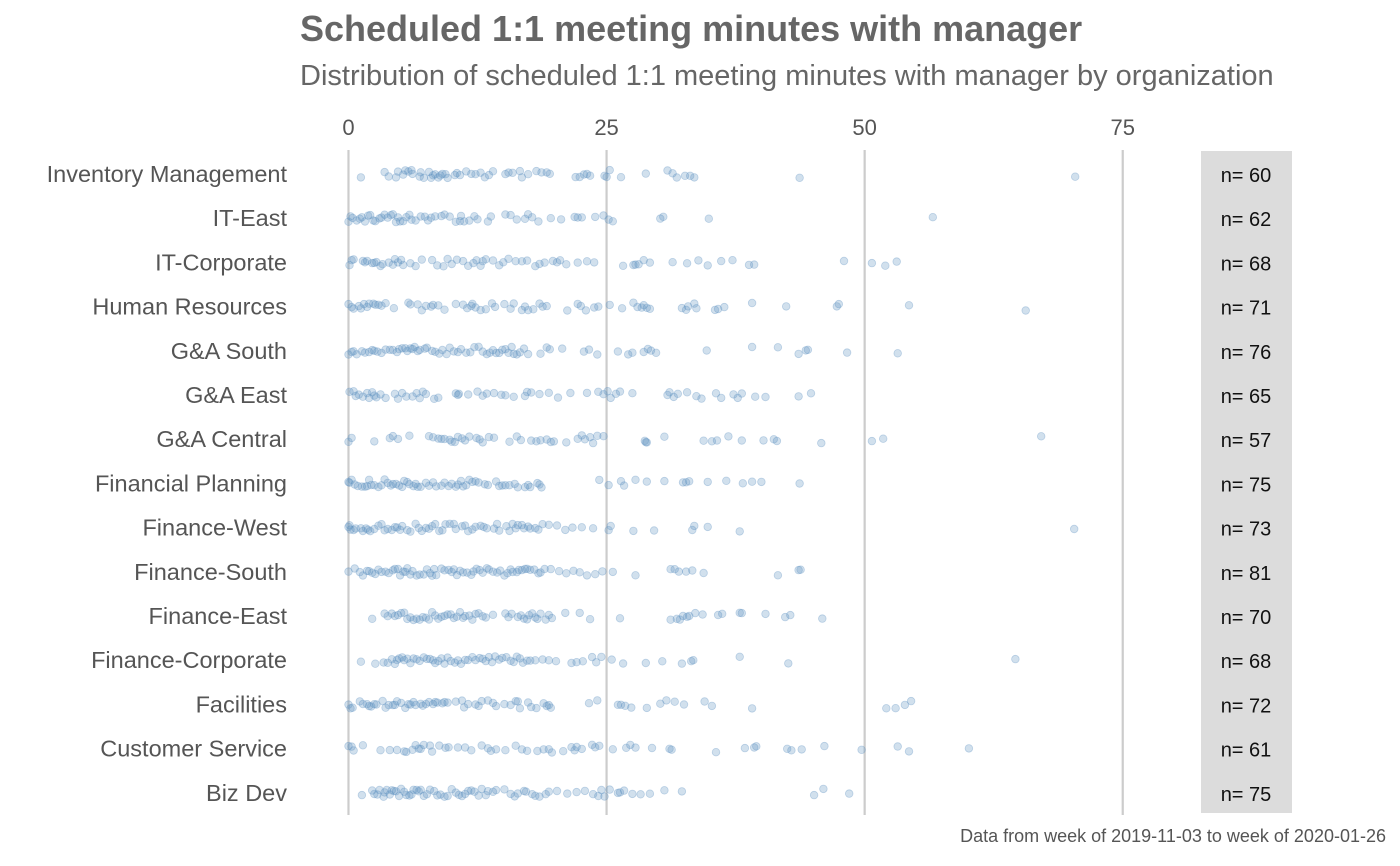 The height and width of the screenshot is (866, 1400). What do you see at coordinates (210, 572) in the screenshot?
I see `y-label-finance-south: Finance-South` at bounding box center [210, 572].